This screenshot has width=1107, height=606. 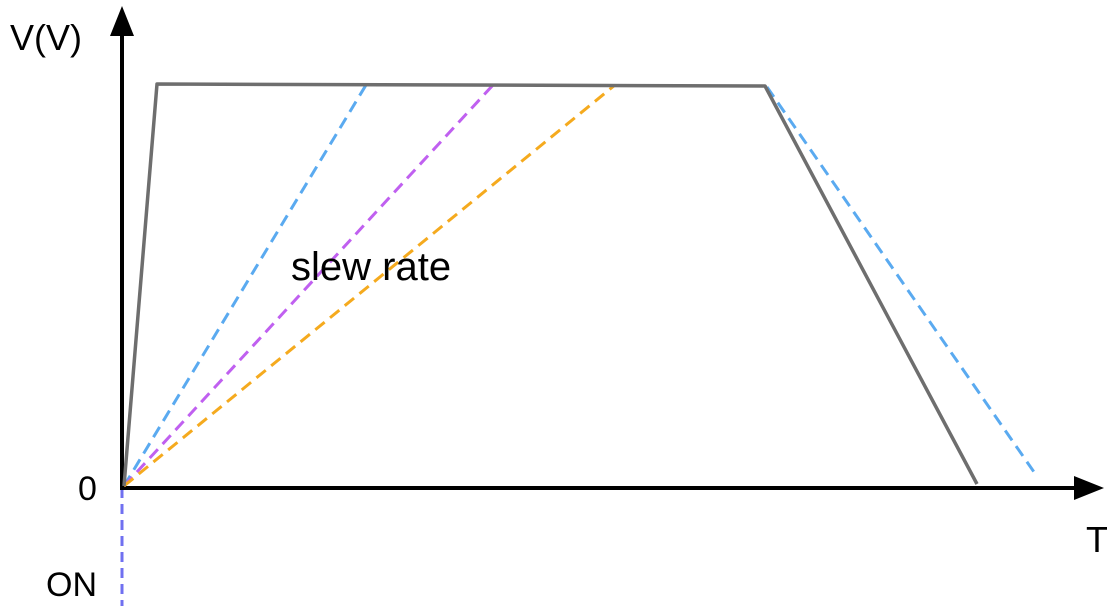 What do you see at coordinates (46, 37) in the screenshot?
I see `y-axis-label: V(V)` at bounding box center [46, 37].